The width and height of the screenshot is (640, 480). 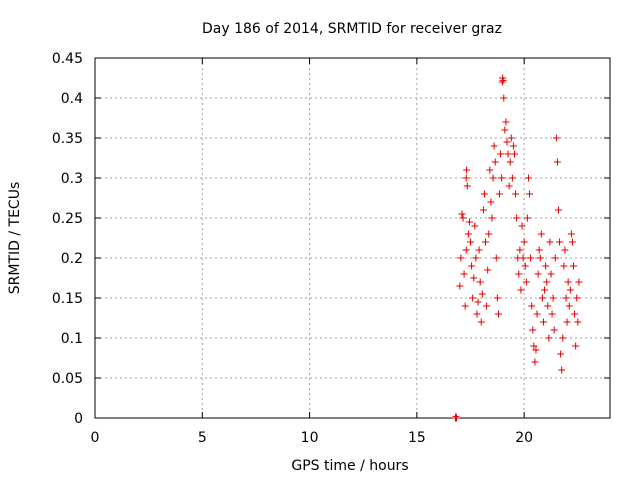 I want to click on x-axis-label: GPS time / hours, so click(x=349, y=466).